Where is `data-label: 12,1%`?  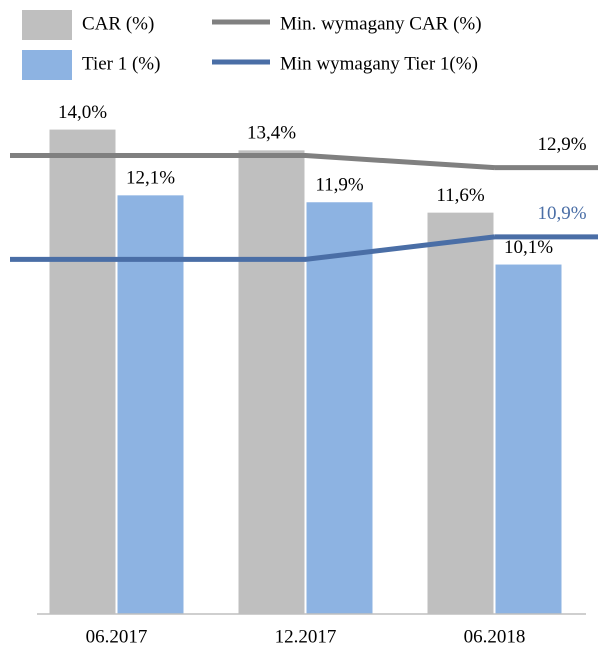
data-label: 12,1% is located at coordinates (150, 178).